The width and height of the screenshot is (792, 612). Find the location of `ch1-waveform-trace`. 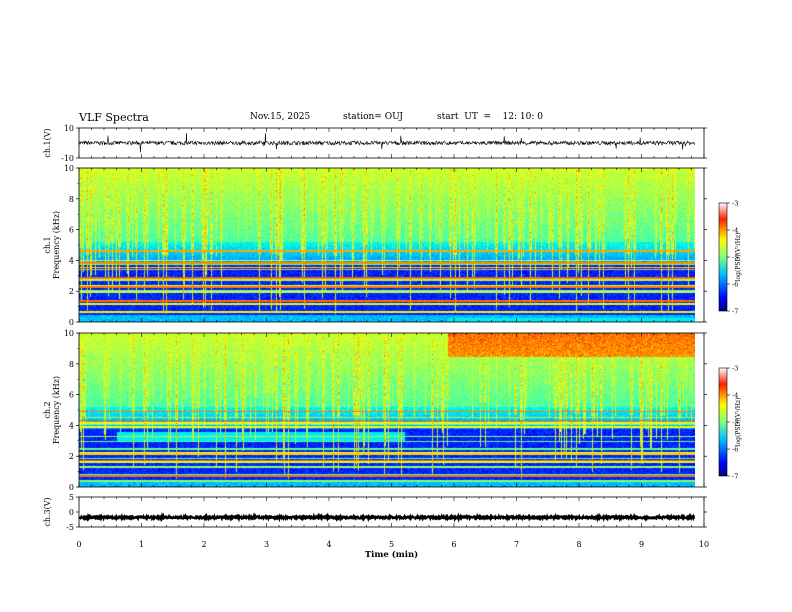

ch1-waveform-trace is located at coordinates (386, 142).